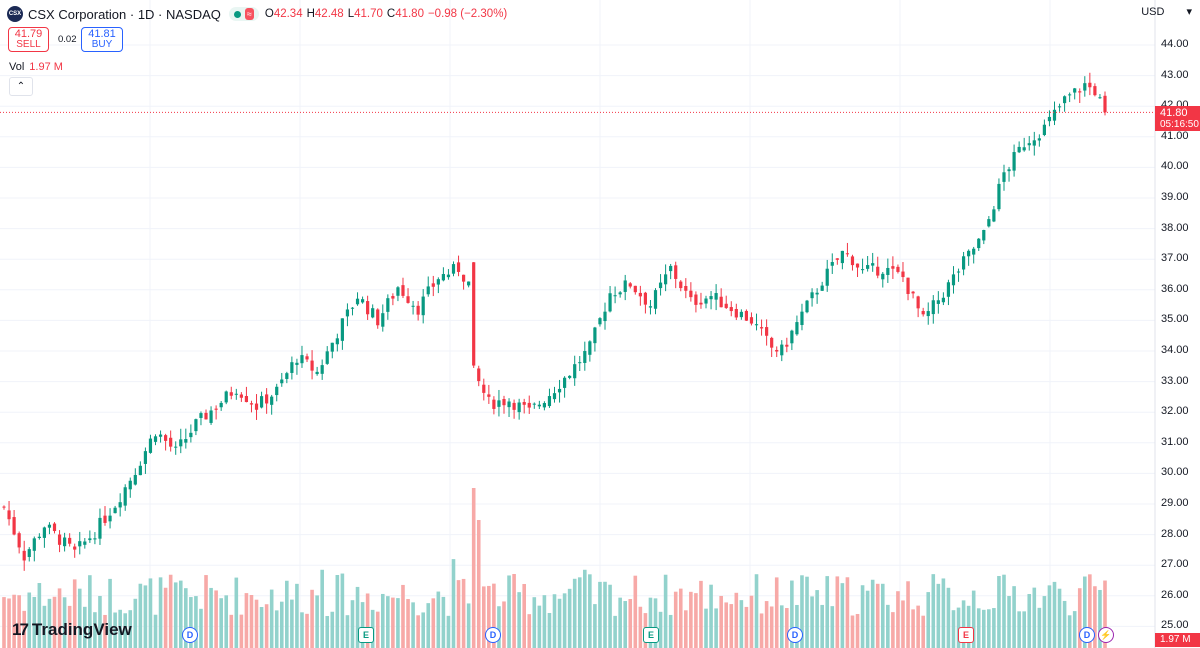 The image size is (1200, 648). Describe the element at coordinates (17, 67) in the screenshot. I see `volume-label: Vol` at that location.